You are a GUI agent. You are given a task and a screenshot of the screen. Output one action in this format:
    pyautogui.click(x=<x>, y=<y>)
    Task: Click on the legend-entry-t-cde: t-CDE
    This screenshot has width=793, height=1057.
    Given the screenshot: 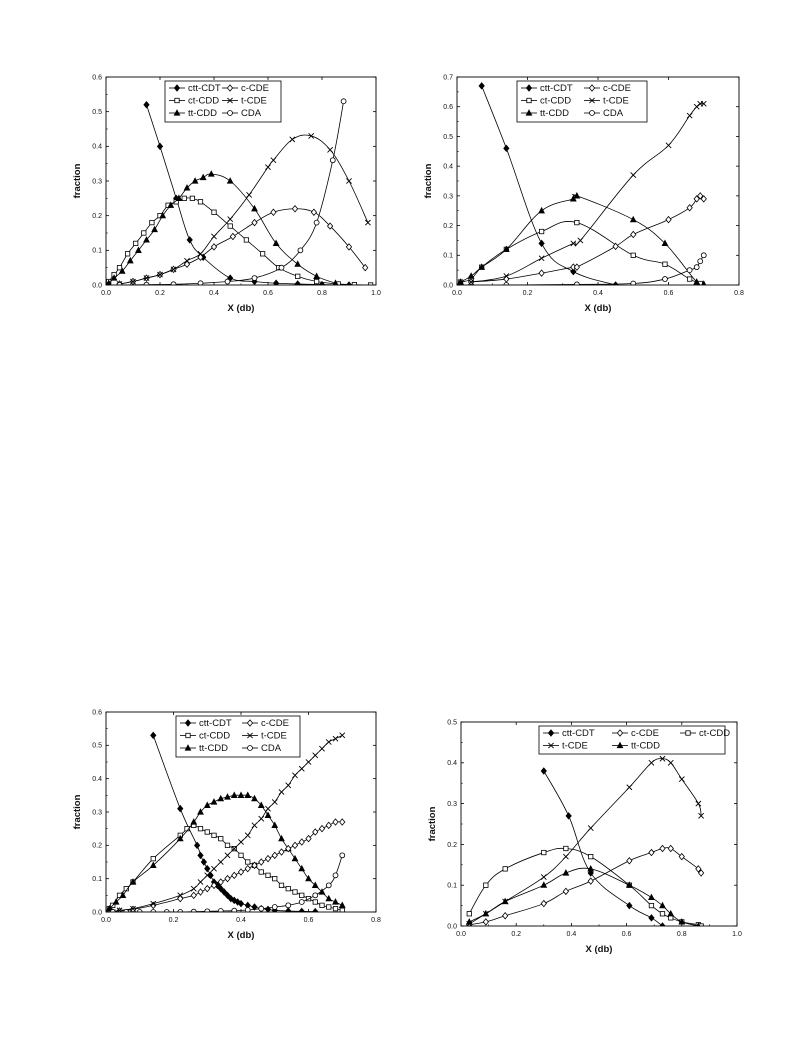 What is the action you would take?
    pyautogui.click(x=606, y=101)
    